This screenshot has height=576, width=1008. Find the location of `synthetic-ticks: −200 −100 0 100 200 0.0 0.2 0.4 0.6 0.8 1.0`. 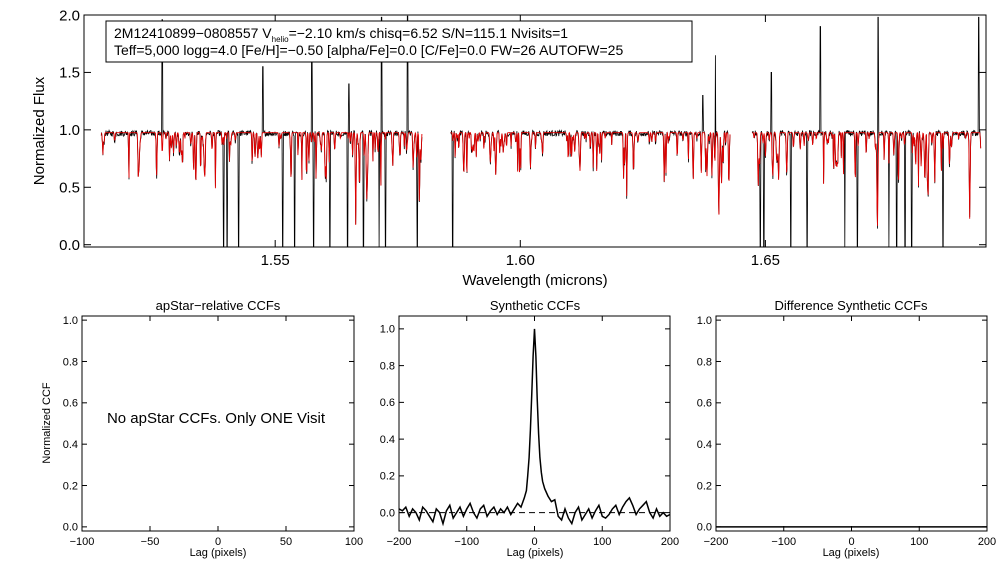

synthetic-ticks: −200 −100 0 100 200 0.0 0.2 0.4 0.6 0.8 1.0 is located at coordinates (529, 432).